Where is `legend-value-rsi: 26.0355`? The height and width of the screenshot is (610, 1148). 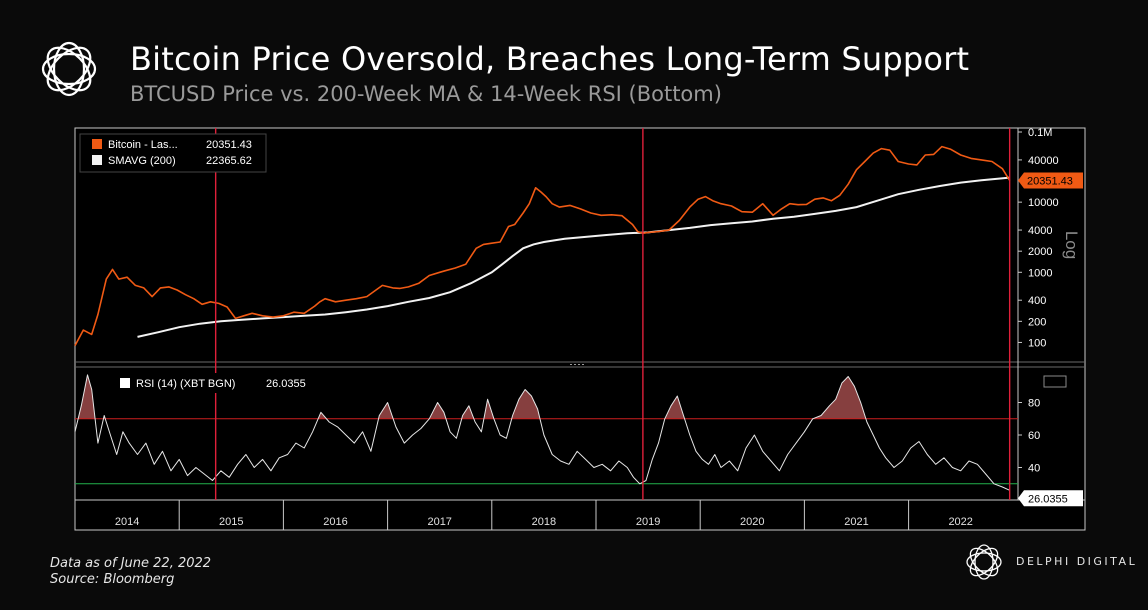
legend-value-rsi: 26.0355 is located at coordinates (286, 384).